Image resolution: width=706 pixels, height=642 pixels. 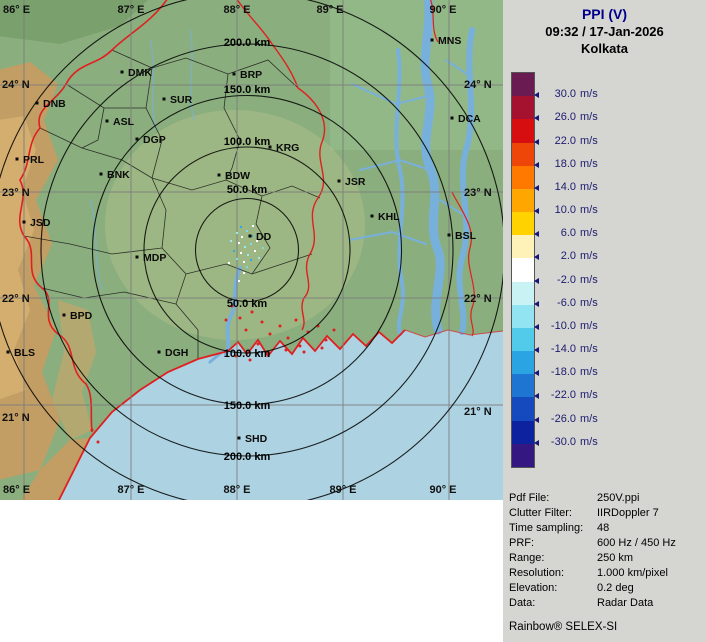 What do you see at coordinates (466, 236) in the screenshot?
I see `station-label: BSL` at bounding box center [466, 236].